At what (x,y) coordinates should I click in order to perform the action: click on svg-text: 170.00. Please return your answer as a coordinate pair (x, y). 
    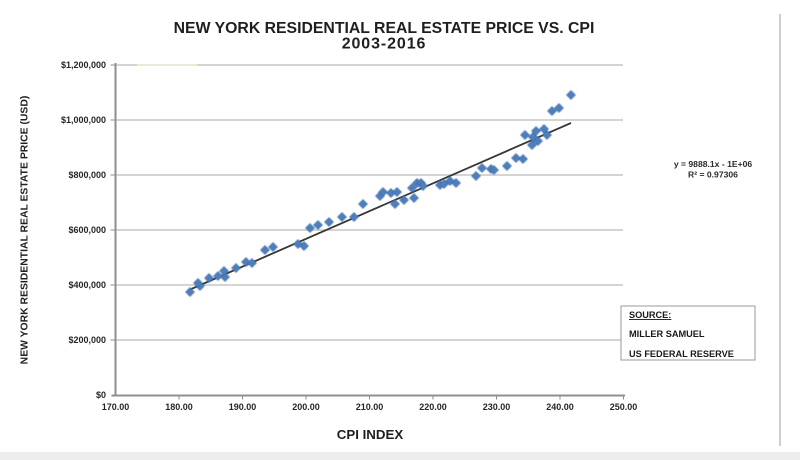
    Looking at the image, I should click on (116, 407).